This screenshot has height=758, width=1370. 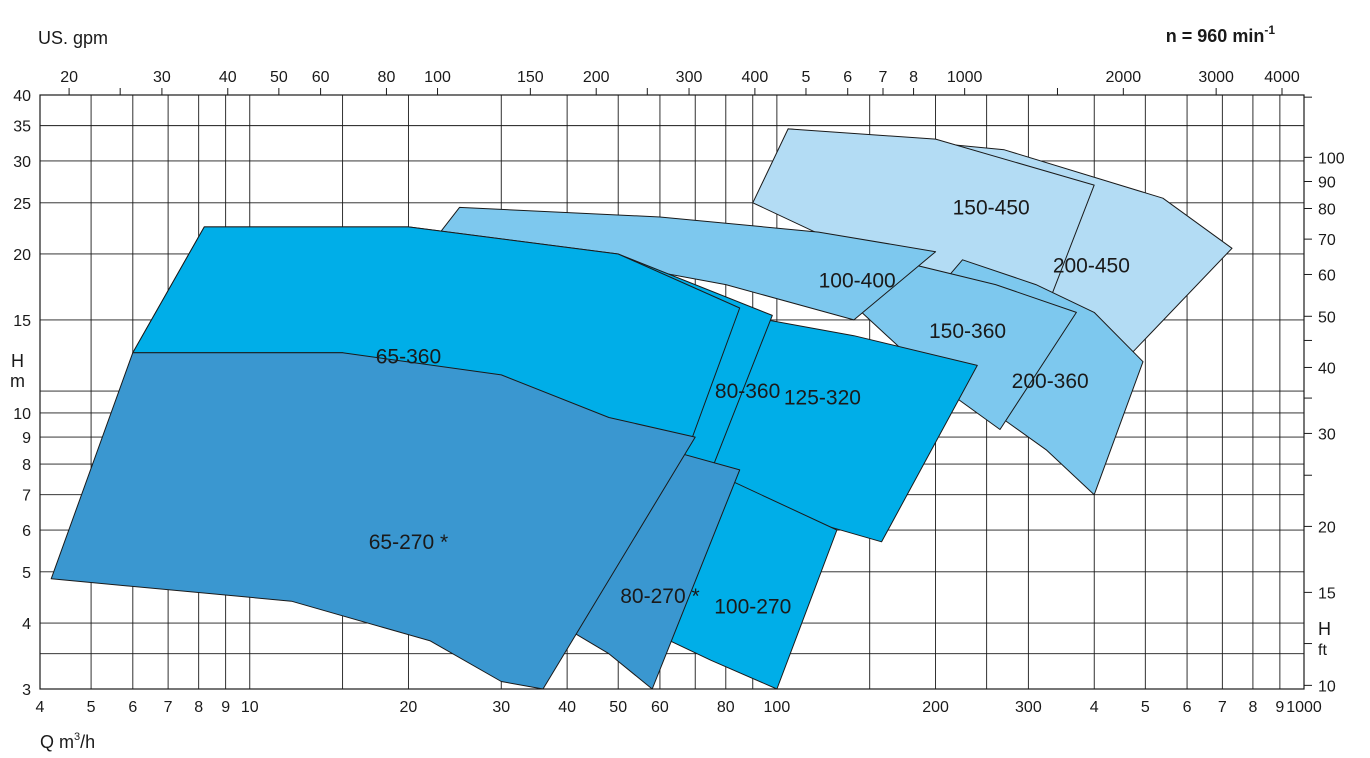 What do you see at coordinates (1282, 77) in the screenshot?
I see `gpm-tick-label: 4000` at bounding box center [1282, 77].